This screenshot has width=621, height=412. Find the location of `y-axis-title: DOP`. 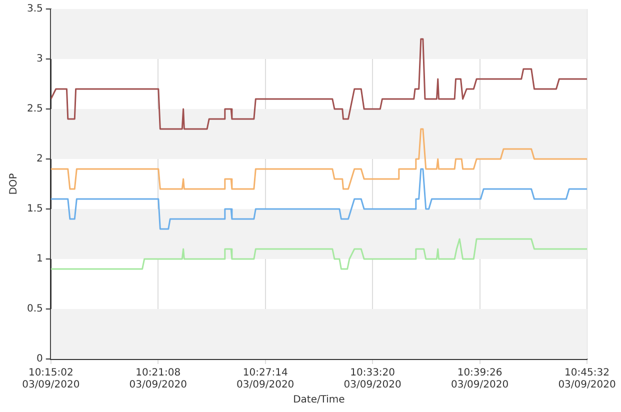

y-axis-title: DOP is located at coordinates (14, 184).